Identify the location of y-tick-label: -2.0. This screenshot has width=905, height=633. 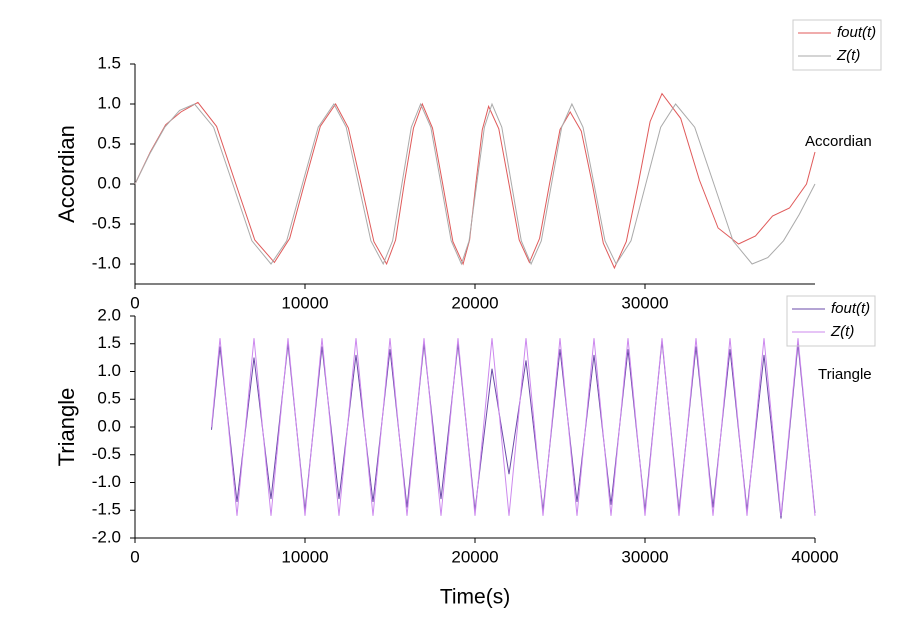
(106, 536).